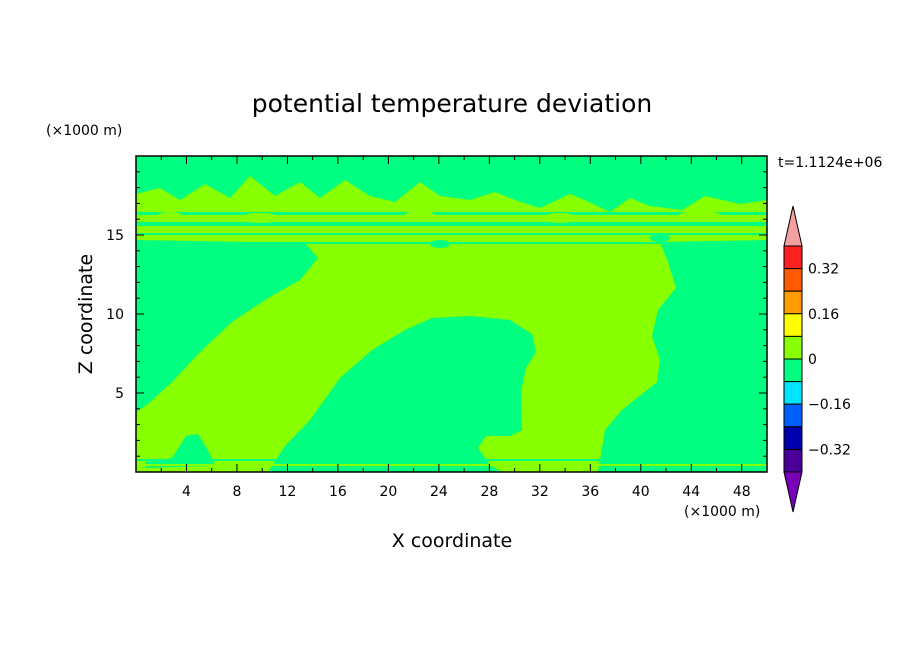 This screenshot has width=904, height=654. What do you see at coordinates (115, 236) in the screenshot?
I see `y-tick-label: 15` at bounding box center [115, 236].